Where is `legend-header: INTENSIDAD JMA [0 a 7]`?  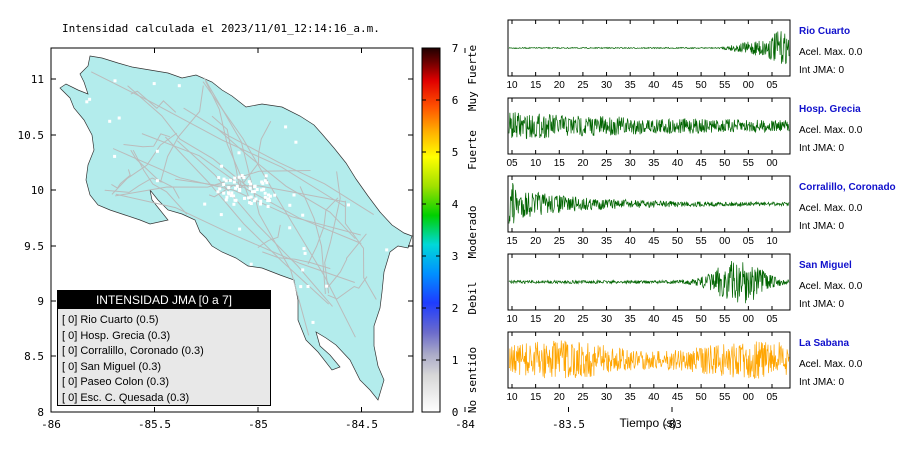 legend-header: INTENSIDAD JMA [0 a 7] is located at coordinates (164, 300).